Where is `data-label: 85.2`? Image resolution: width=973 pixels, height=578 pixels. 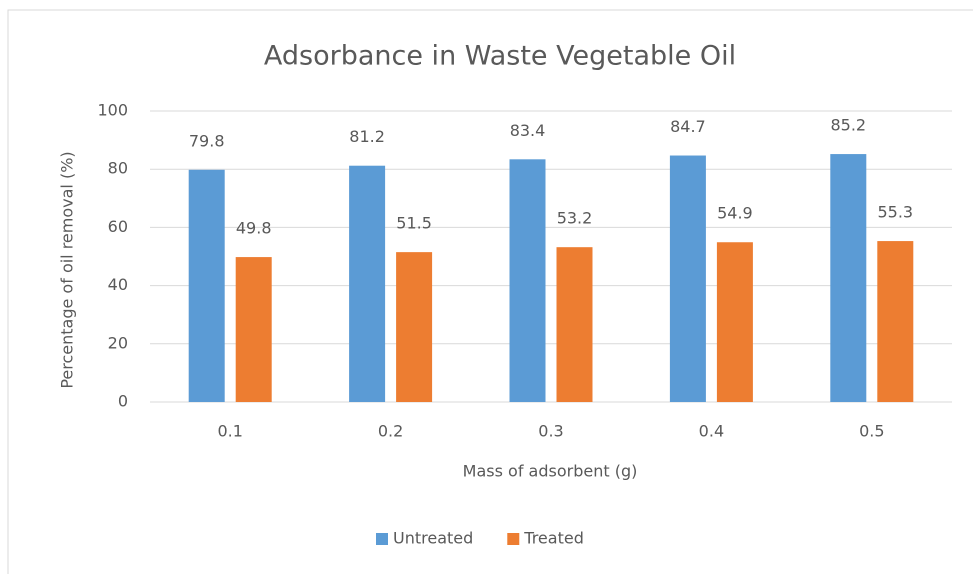
data-label: 85.2 is located at coordinates (848, 125).